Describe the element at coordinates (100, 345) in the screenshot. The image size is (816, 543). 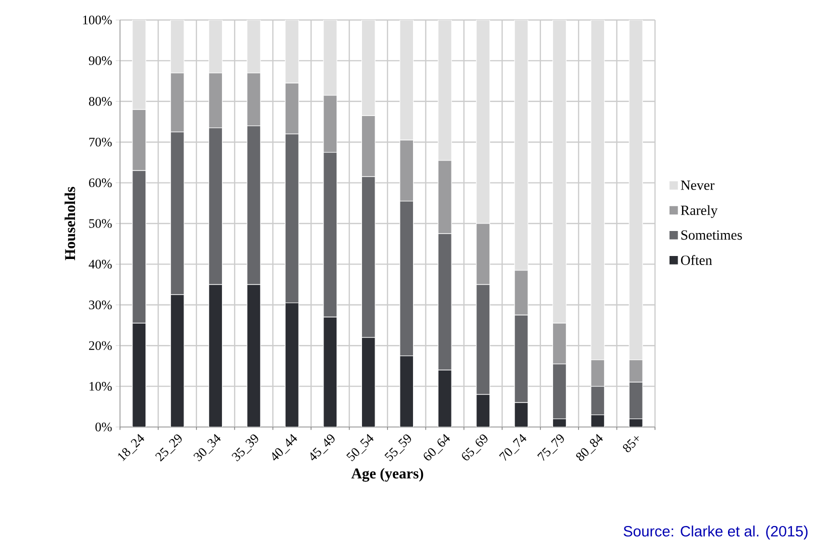
I see `y-tick-label: 20%` at that location.